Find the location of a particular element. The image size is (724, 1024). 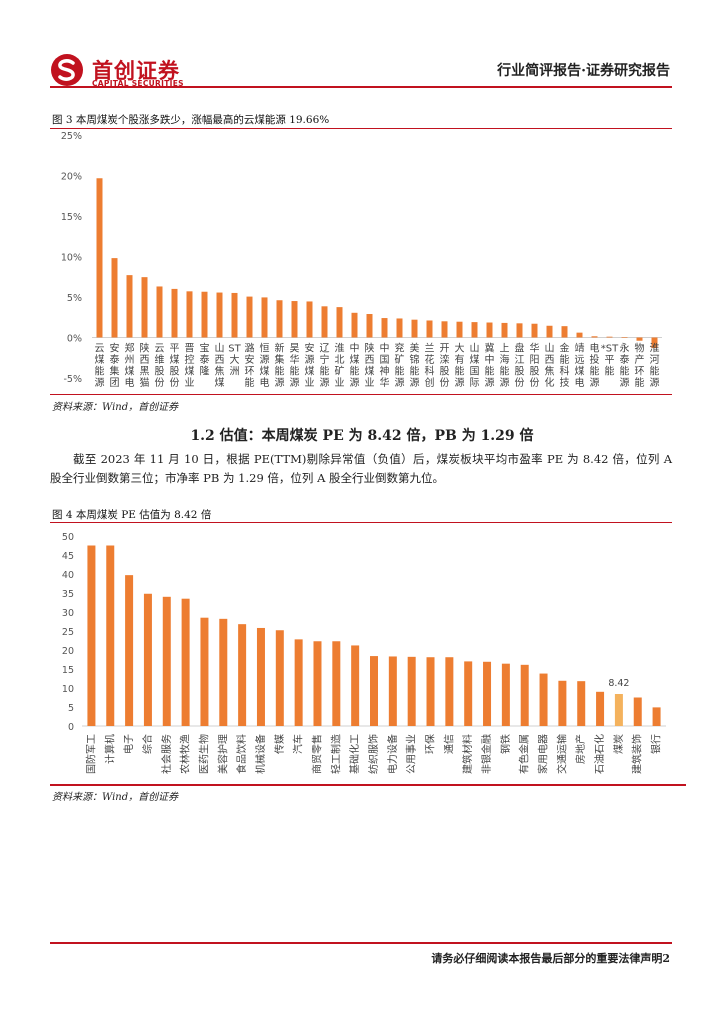

x-tick-label: 山煤国际 is located at coordinates (475, 366).